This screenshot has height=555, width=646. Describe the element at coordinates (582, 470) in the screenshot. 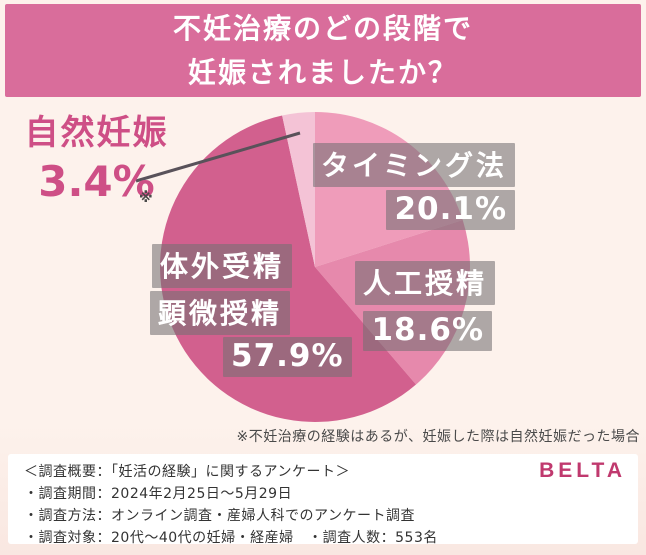

I see `belta-logo: BELTA` at that location.